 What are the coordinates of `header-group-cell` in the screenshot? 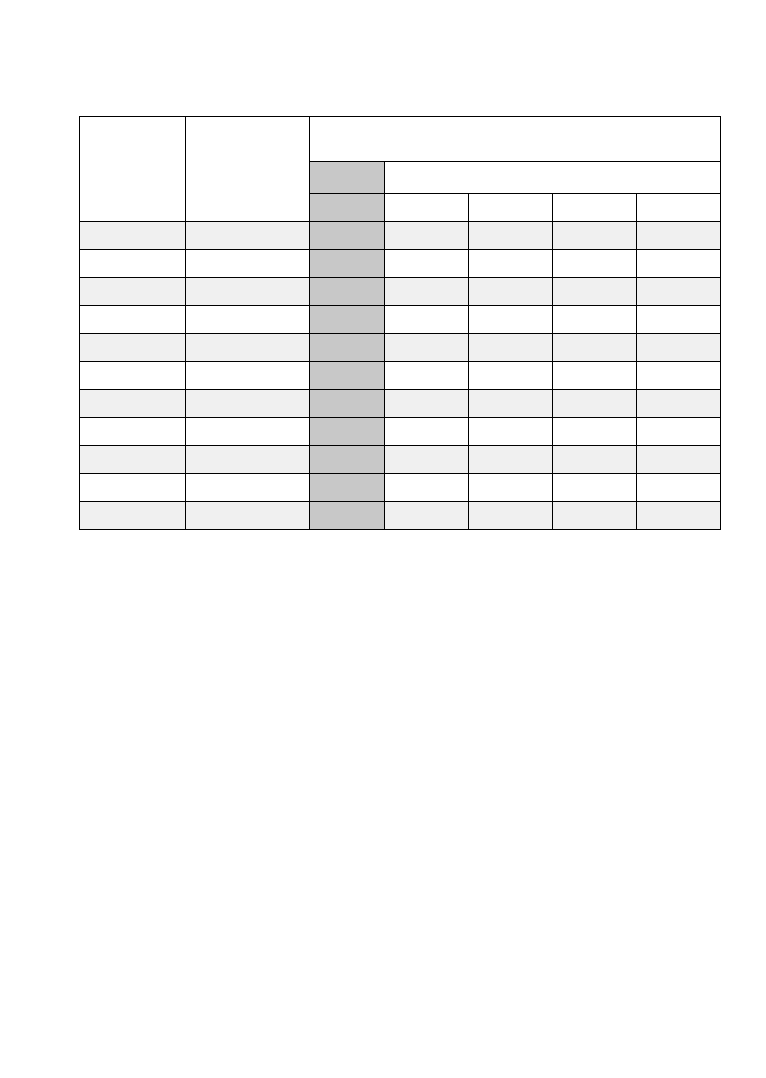 It's located at (515, 139).